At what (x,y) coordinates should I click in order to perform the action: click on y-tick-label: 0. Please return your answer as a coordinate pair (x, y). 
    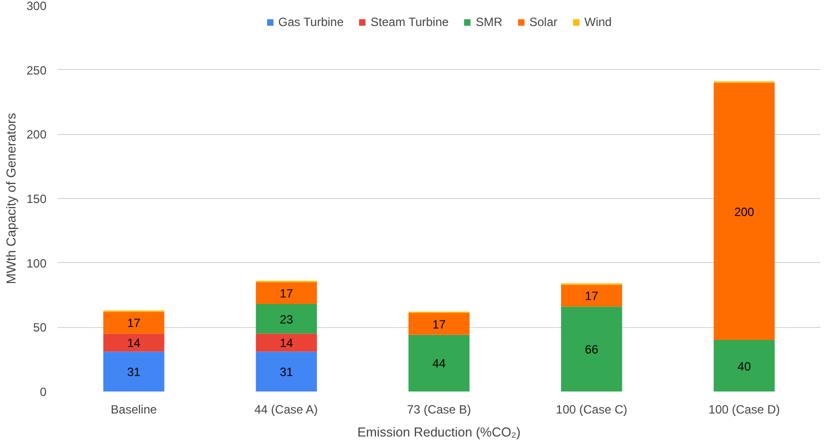
    Looking at the image, I should click on (43, 392).